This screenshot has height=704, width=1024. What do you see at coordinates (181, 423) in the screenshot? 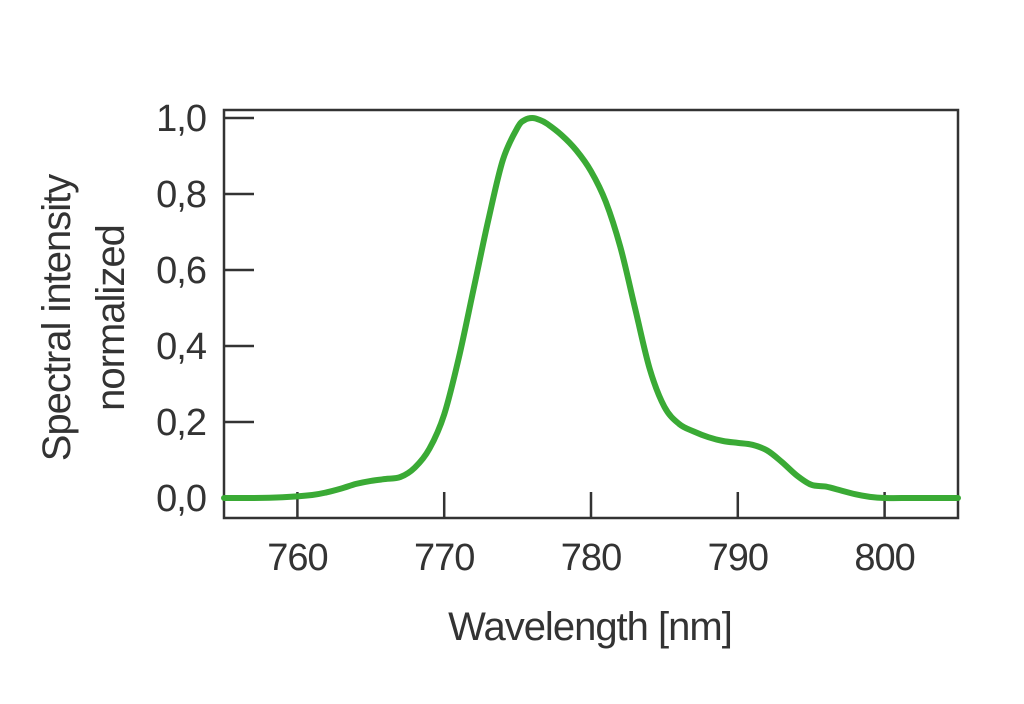
I see `y-tick-label: 0,2` at bounding box center [181, 423].